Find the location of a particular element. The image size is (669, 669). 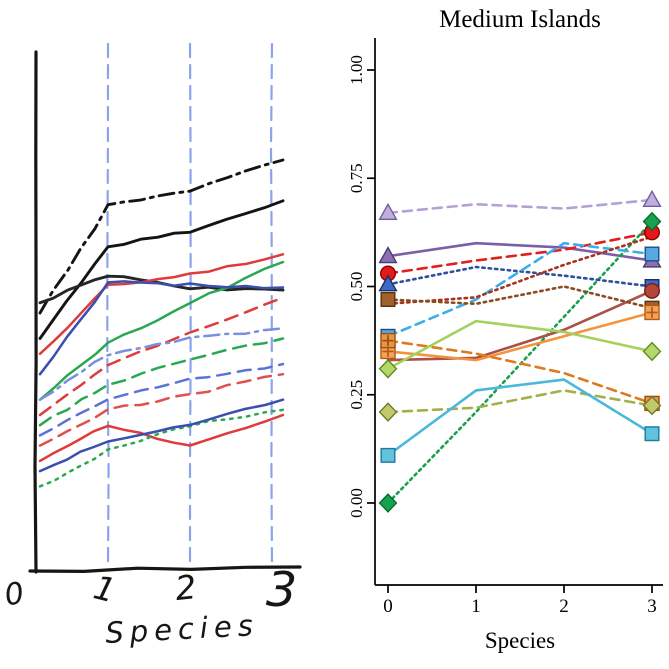

sketch-series-line-blue-solid is located at coordinates (161, 328).